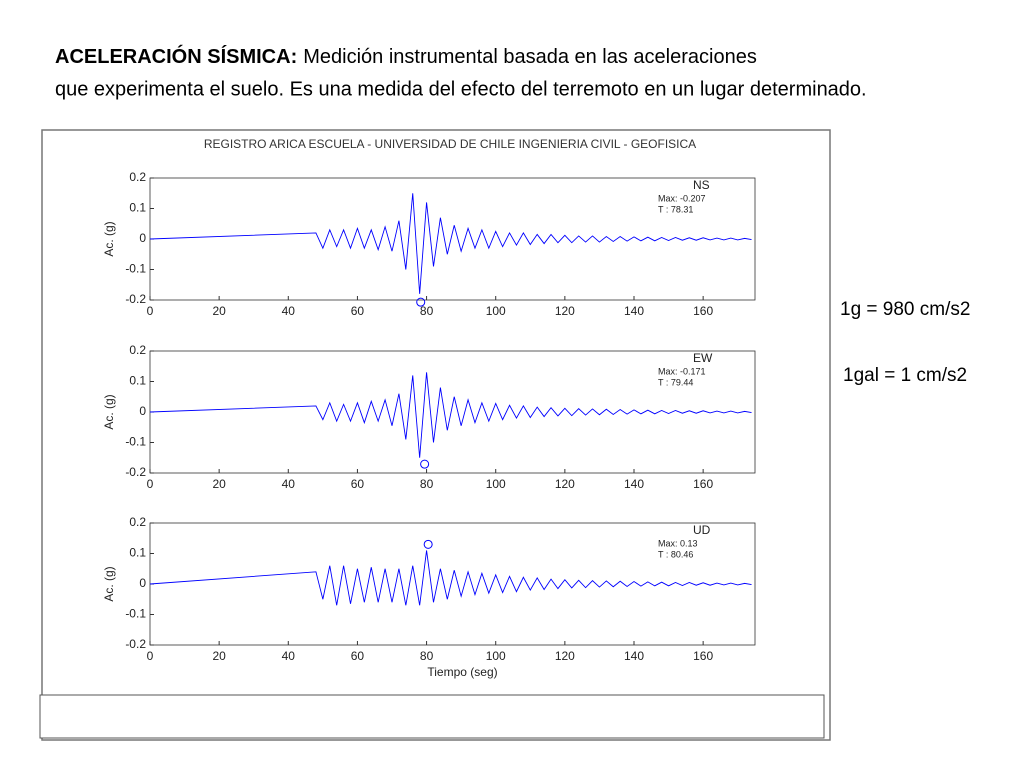 The width and height of the screenshot is (1024, 773). I want to click on annotation: T : 80.46, so click(675, 554).